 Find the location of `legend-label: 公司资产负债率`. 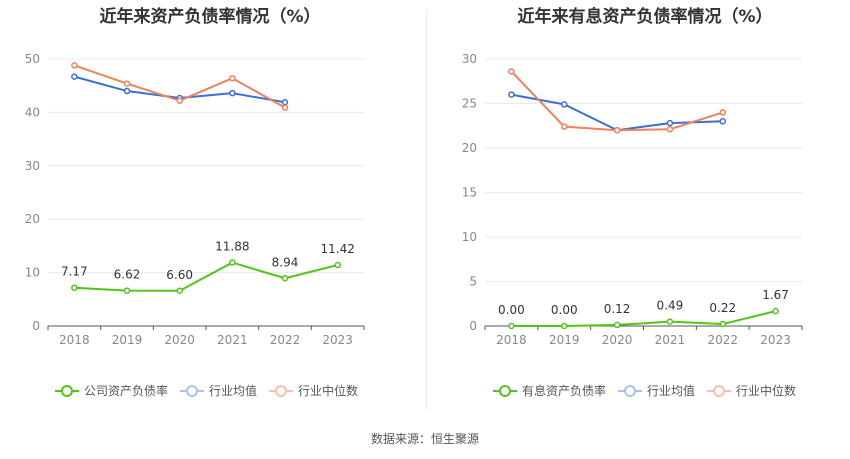

legend-label: 公司资产负债率 is located at coordinates (126, 391).